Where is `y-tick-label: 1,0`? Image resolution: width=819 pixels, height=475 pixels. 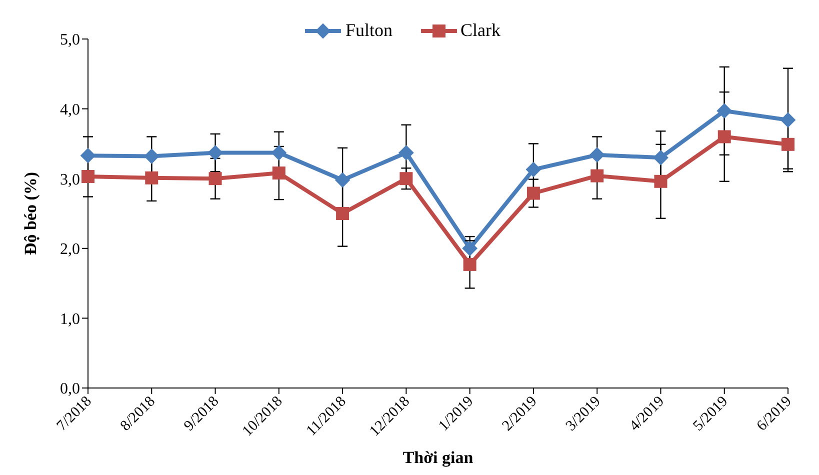
y-tick-label: 1,0 is located at coordinates (70, 319).